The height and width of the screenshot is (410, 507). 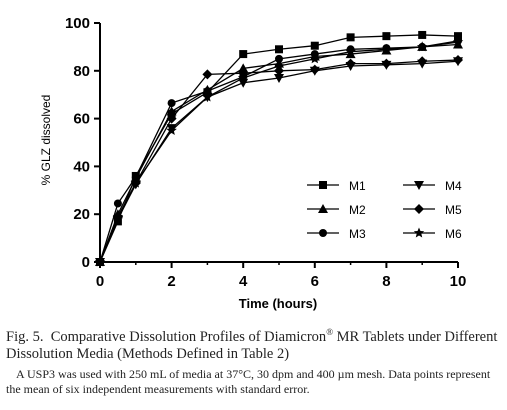 I want to click on legend-item-m6: M6, so click(x=432, y=234).